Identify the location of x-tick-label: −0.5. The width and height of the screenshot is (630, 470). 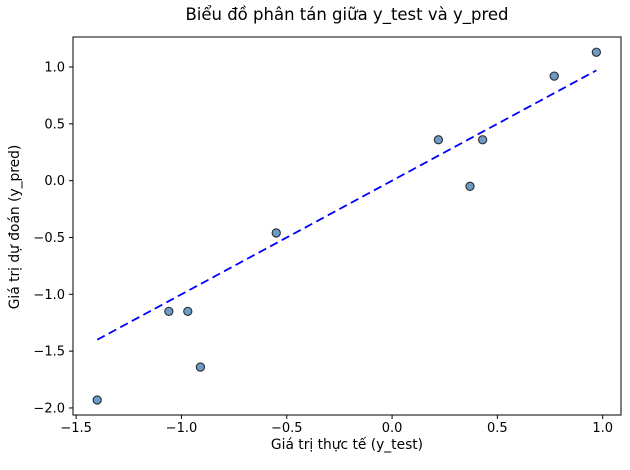
(287, 428).